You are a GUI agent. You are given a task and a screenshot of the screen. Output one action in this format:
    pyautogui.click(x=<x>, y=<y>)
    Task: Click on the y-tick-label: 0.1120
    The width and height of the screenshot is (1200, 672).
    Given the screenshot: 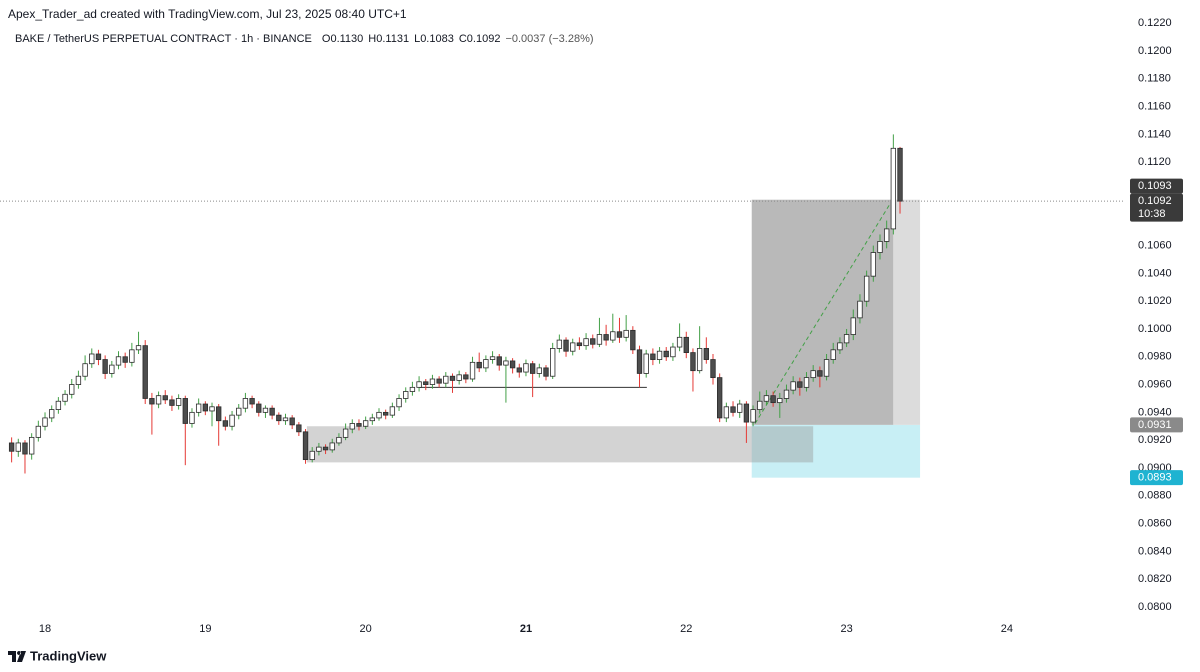 What is the action you would take?
    pyautogui.click(x=1154, y=162)
    